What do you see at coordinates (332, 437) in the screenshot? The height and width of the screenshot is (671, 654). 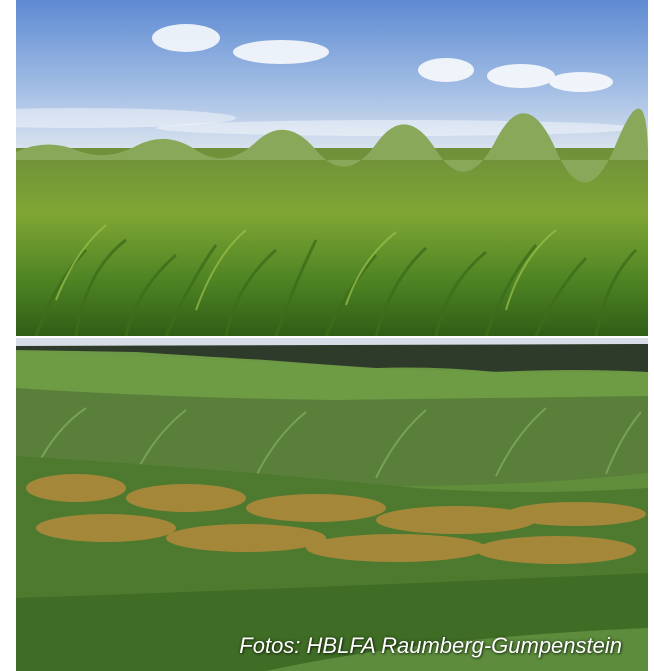 I see `sorghum-green-row` at bounding box center [332, 437].